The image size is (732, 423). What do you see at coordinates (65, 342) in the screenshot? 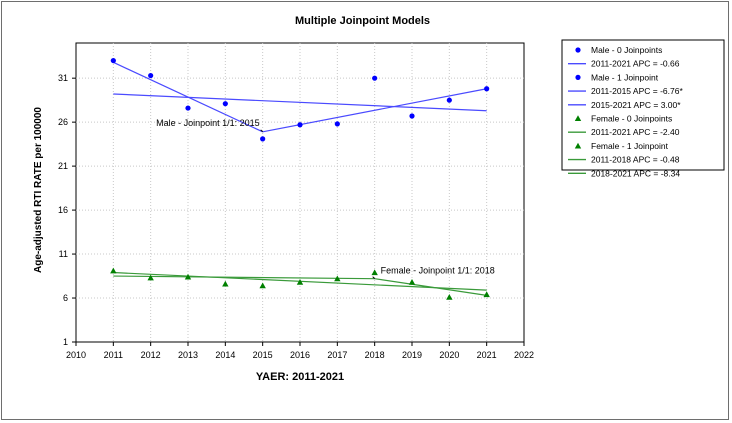
I see `y-tick-label: 1` at bounding box center [65, 342].